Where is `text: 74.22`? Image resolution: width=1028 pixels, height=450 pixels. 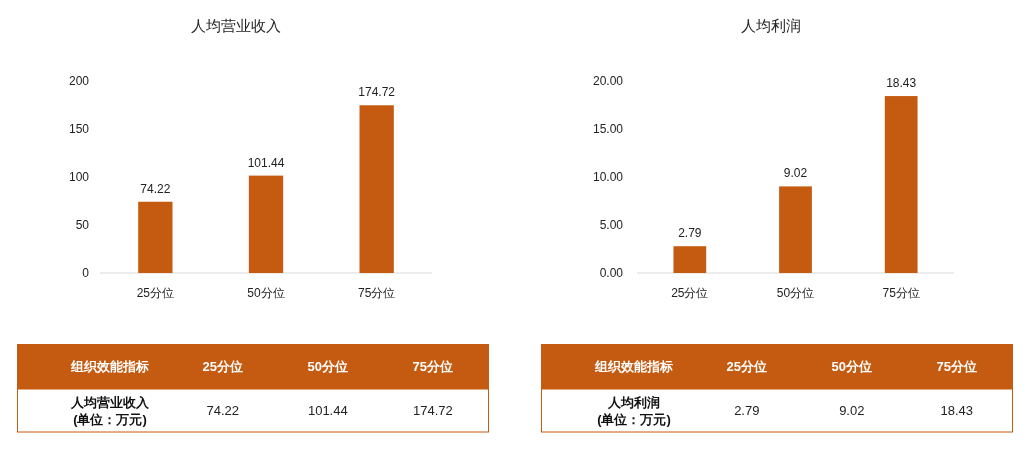 text: 74.22 is located at coordinates (223, 410).